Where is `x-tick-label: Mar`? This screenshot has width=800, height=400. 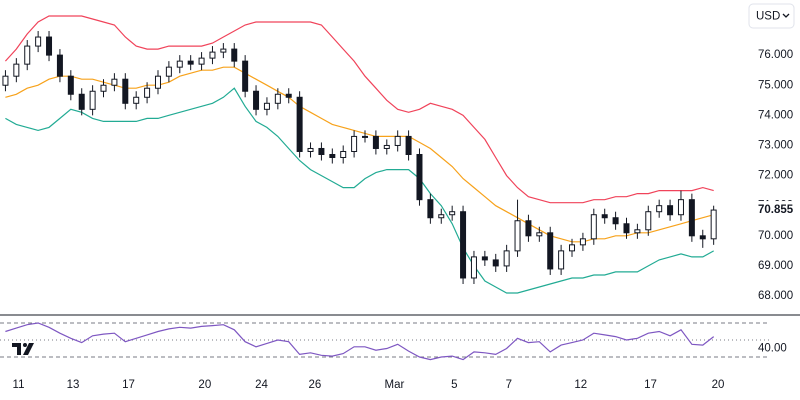
x-tick-label: Mar is located at coordinates (395, 385).